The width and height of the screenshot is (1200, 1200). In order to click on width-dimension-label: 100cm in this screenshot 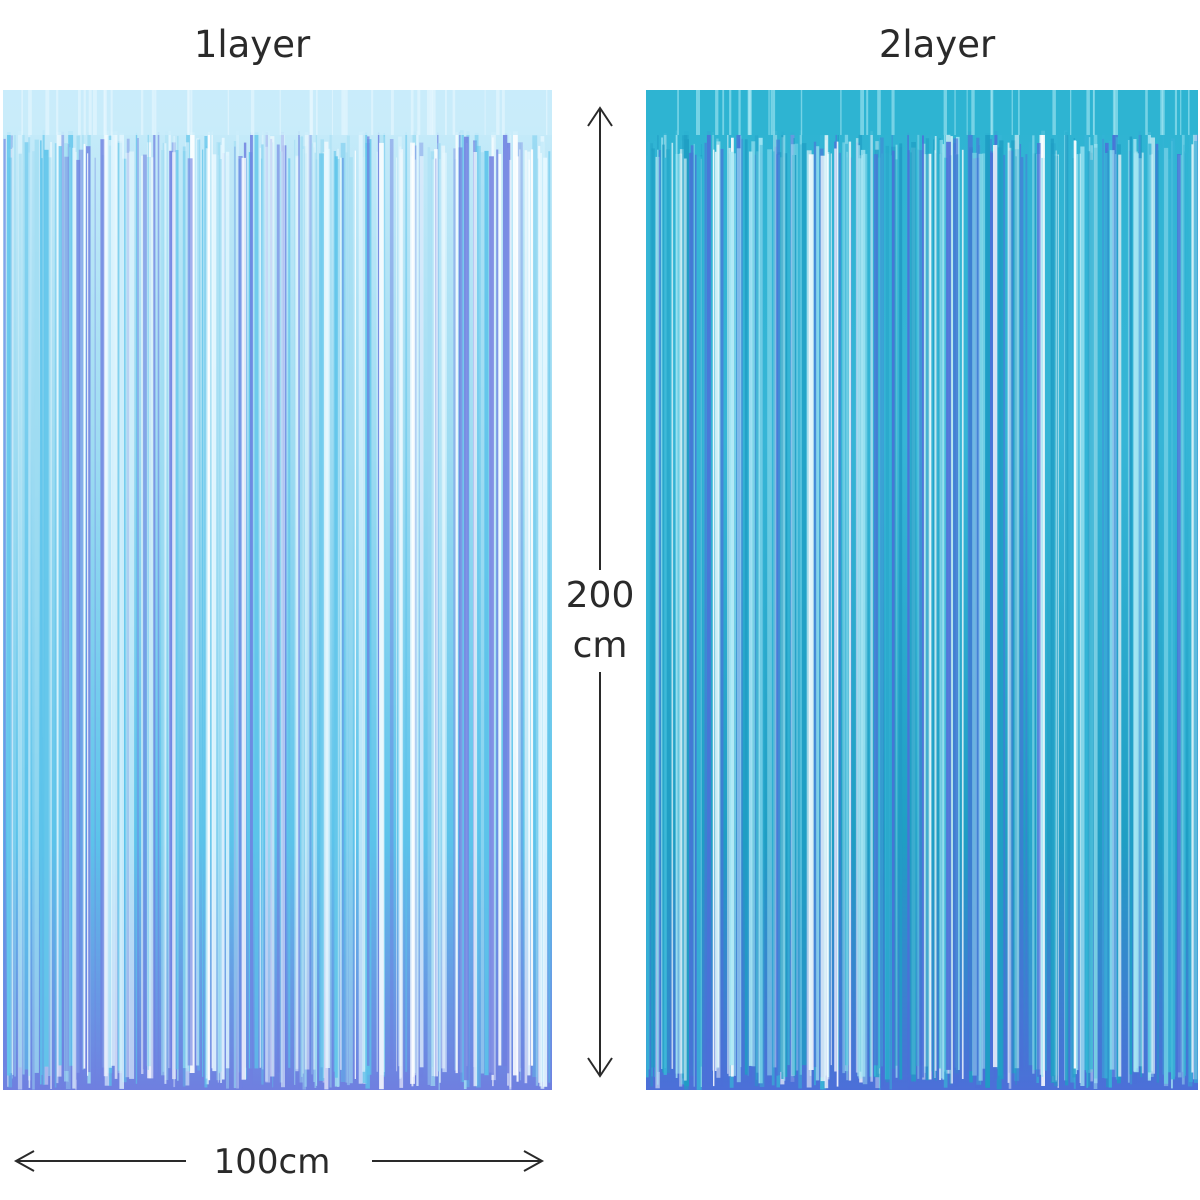, I will do `click(272, 1162)`.